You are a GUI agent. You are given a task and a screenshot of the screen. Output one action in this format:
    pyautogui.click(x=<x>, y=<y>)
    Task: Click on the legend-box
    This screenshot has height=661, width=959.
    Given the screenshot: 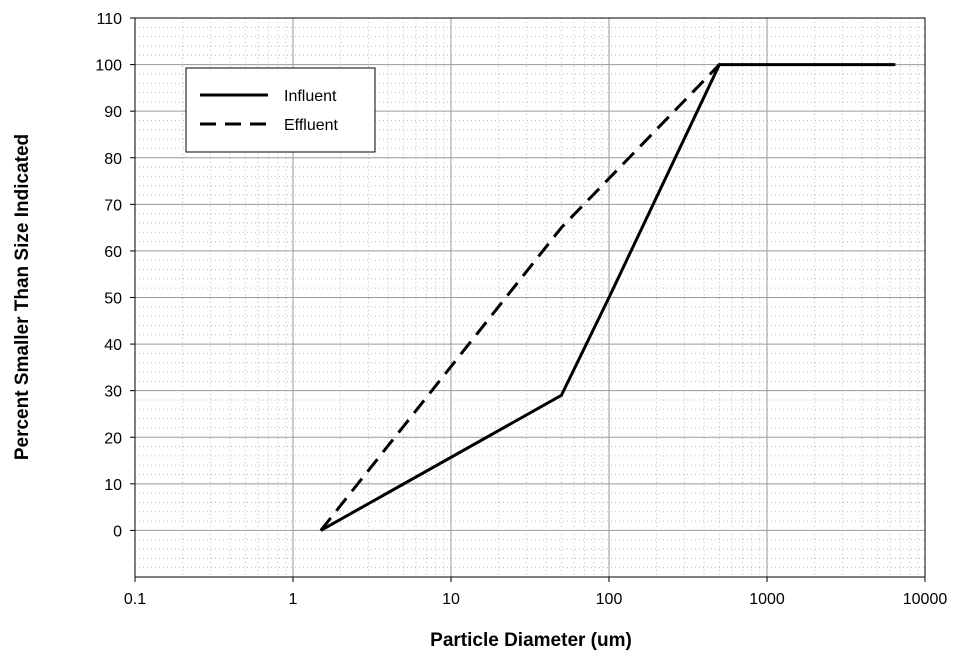 What is the action you would take?
    pyautogui.click(x=280, y=110)
    